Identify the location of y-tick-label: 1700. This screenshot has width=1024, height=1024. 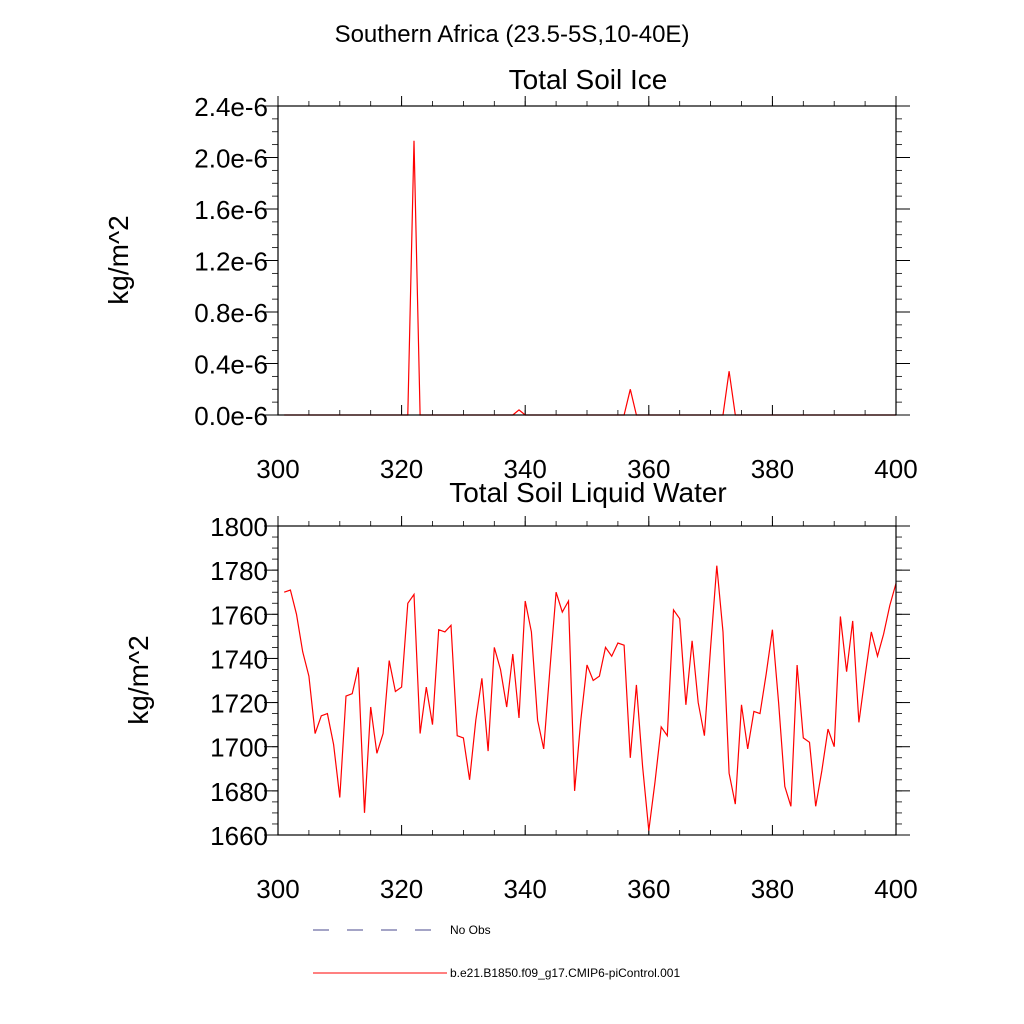
(239, 748).